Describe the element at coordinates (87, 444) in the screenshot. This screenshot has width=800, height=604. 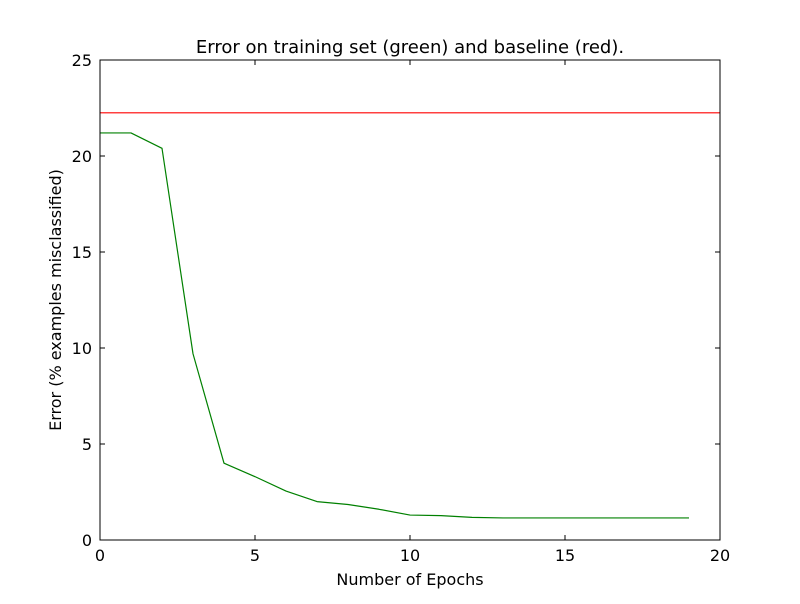
I see `y-tick-label: 5` at that location.